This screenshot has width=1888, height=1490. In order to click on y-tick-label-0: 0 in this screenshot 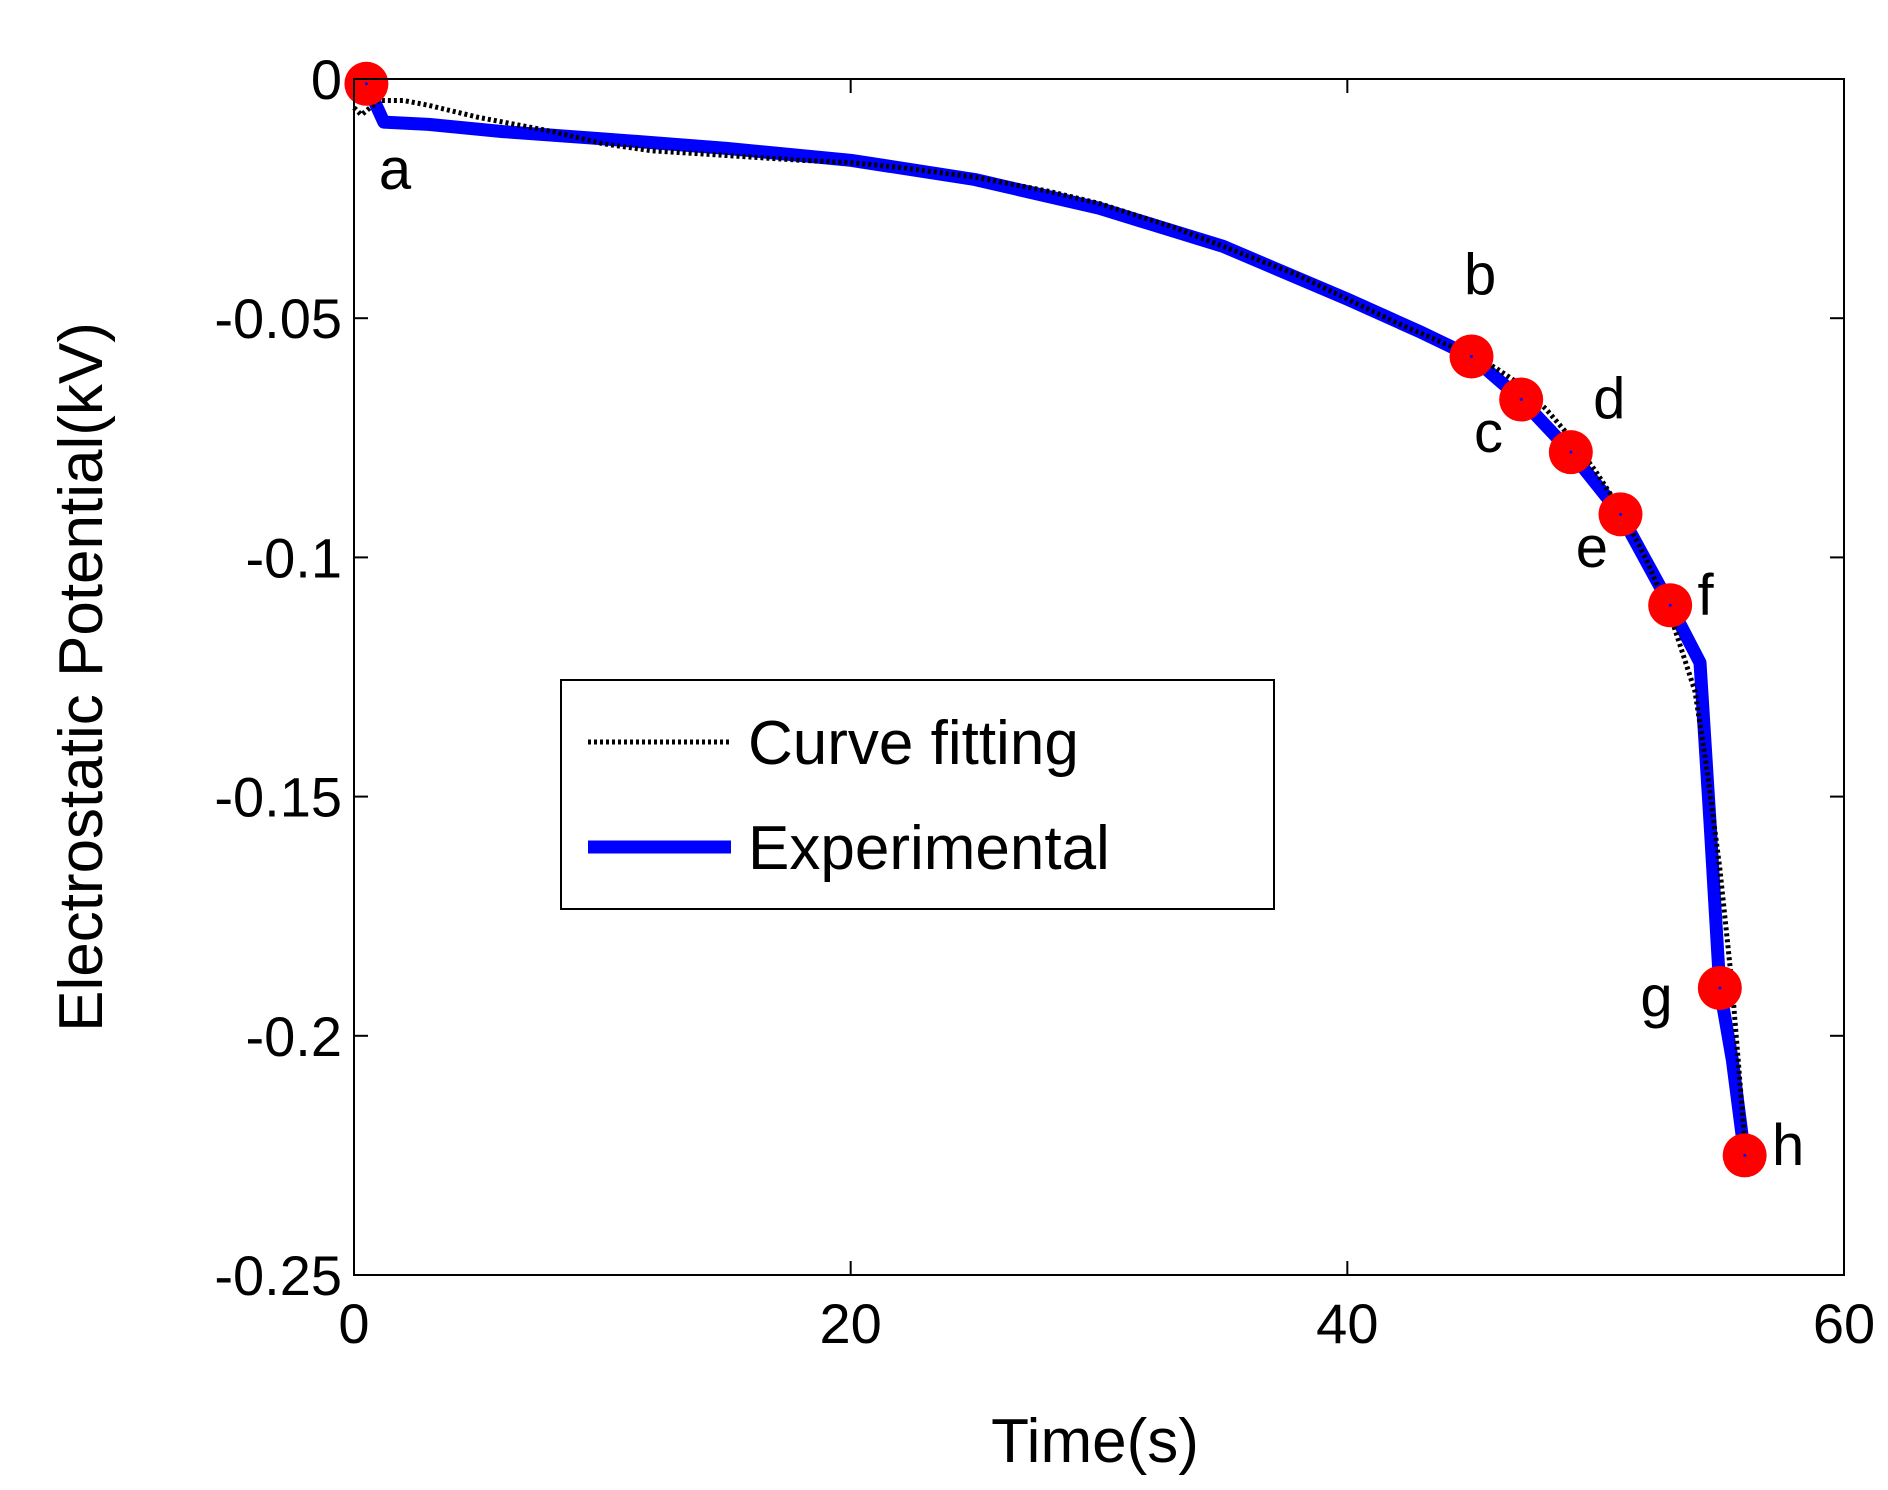, I will do `click(326, 79)`.